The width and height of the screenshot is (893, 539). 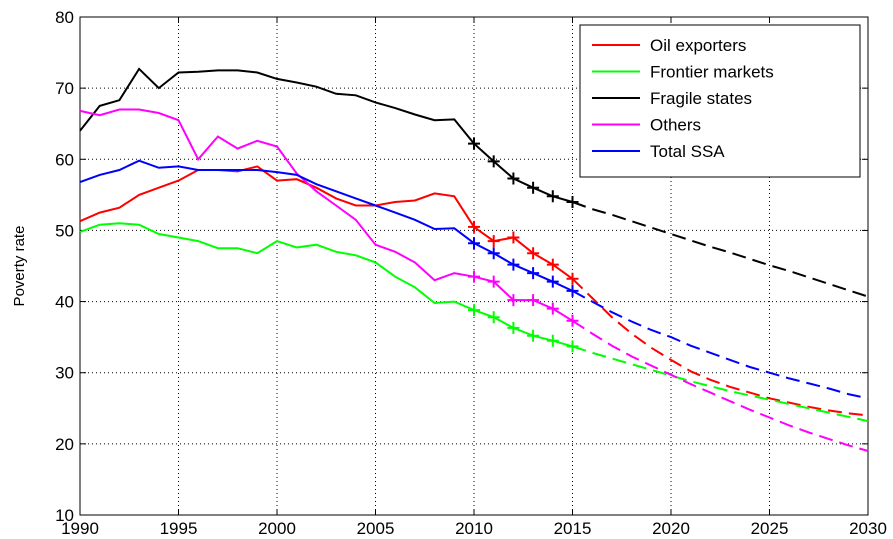 I want to click on legend-label: Frontier markets, so click(x=712, y=72).